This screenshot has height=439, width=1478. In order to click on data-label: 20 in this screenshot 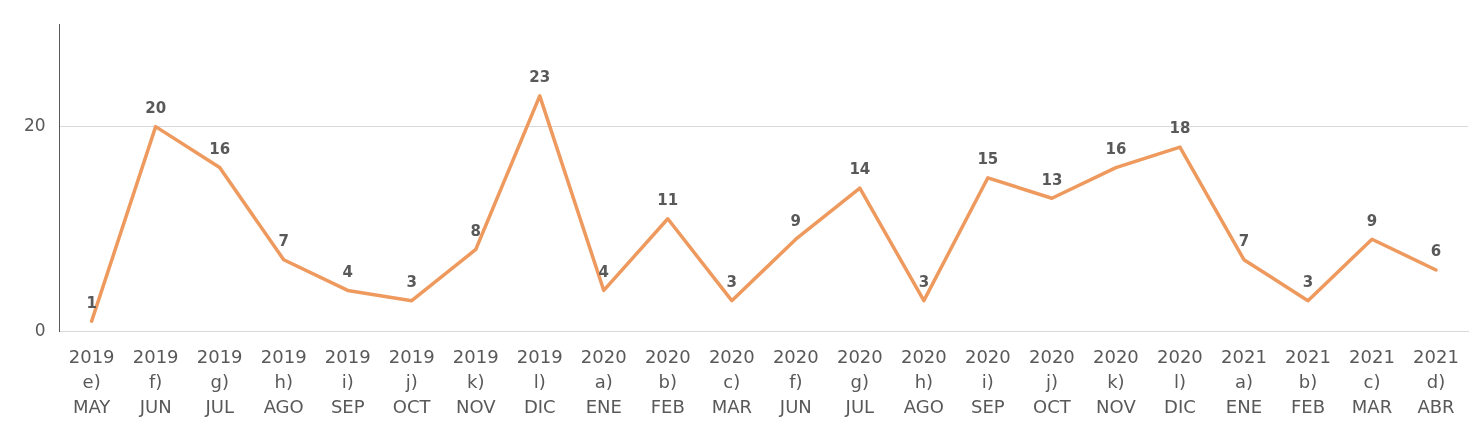, I will do `click(156, 107)`.